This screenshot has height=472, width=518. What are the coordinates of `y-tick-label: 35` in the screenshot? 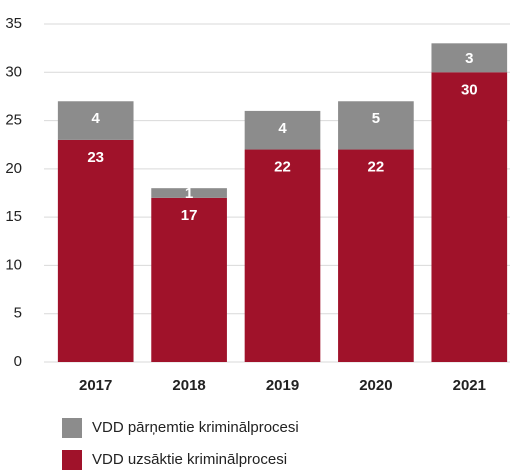 It's located at (13, 23).